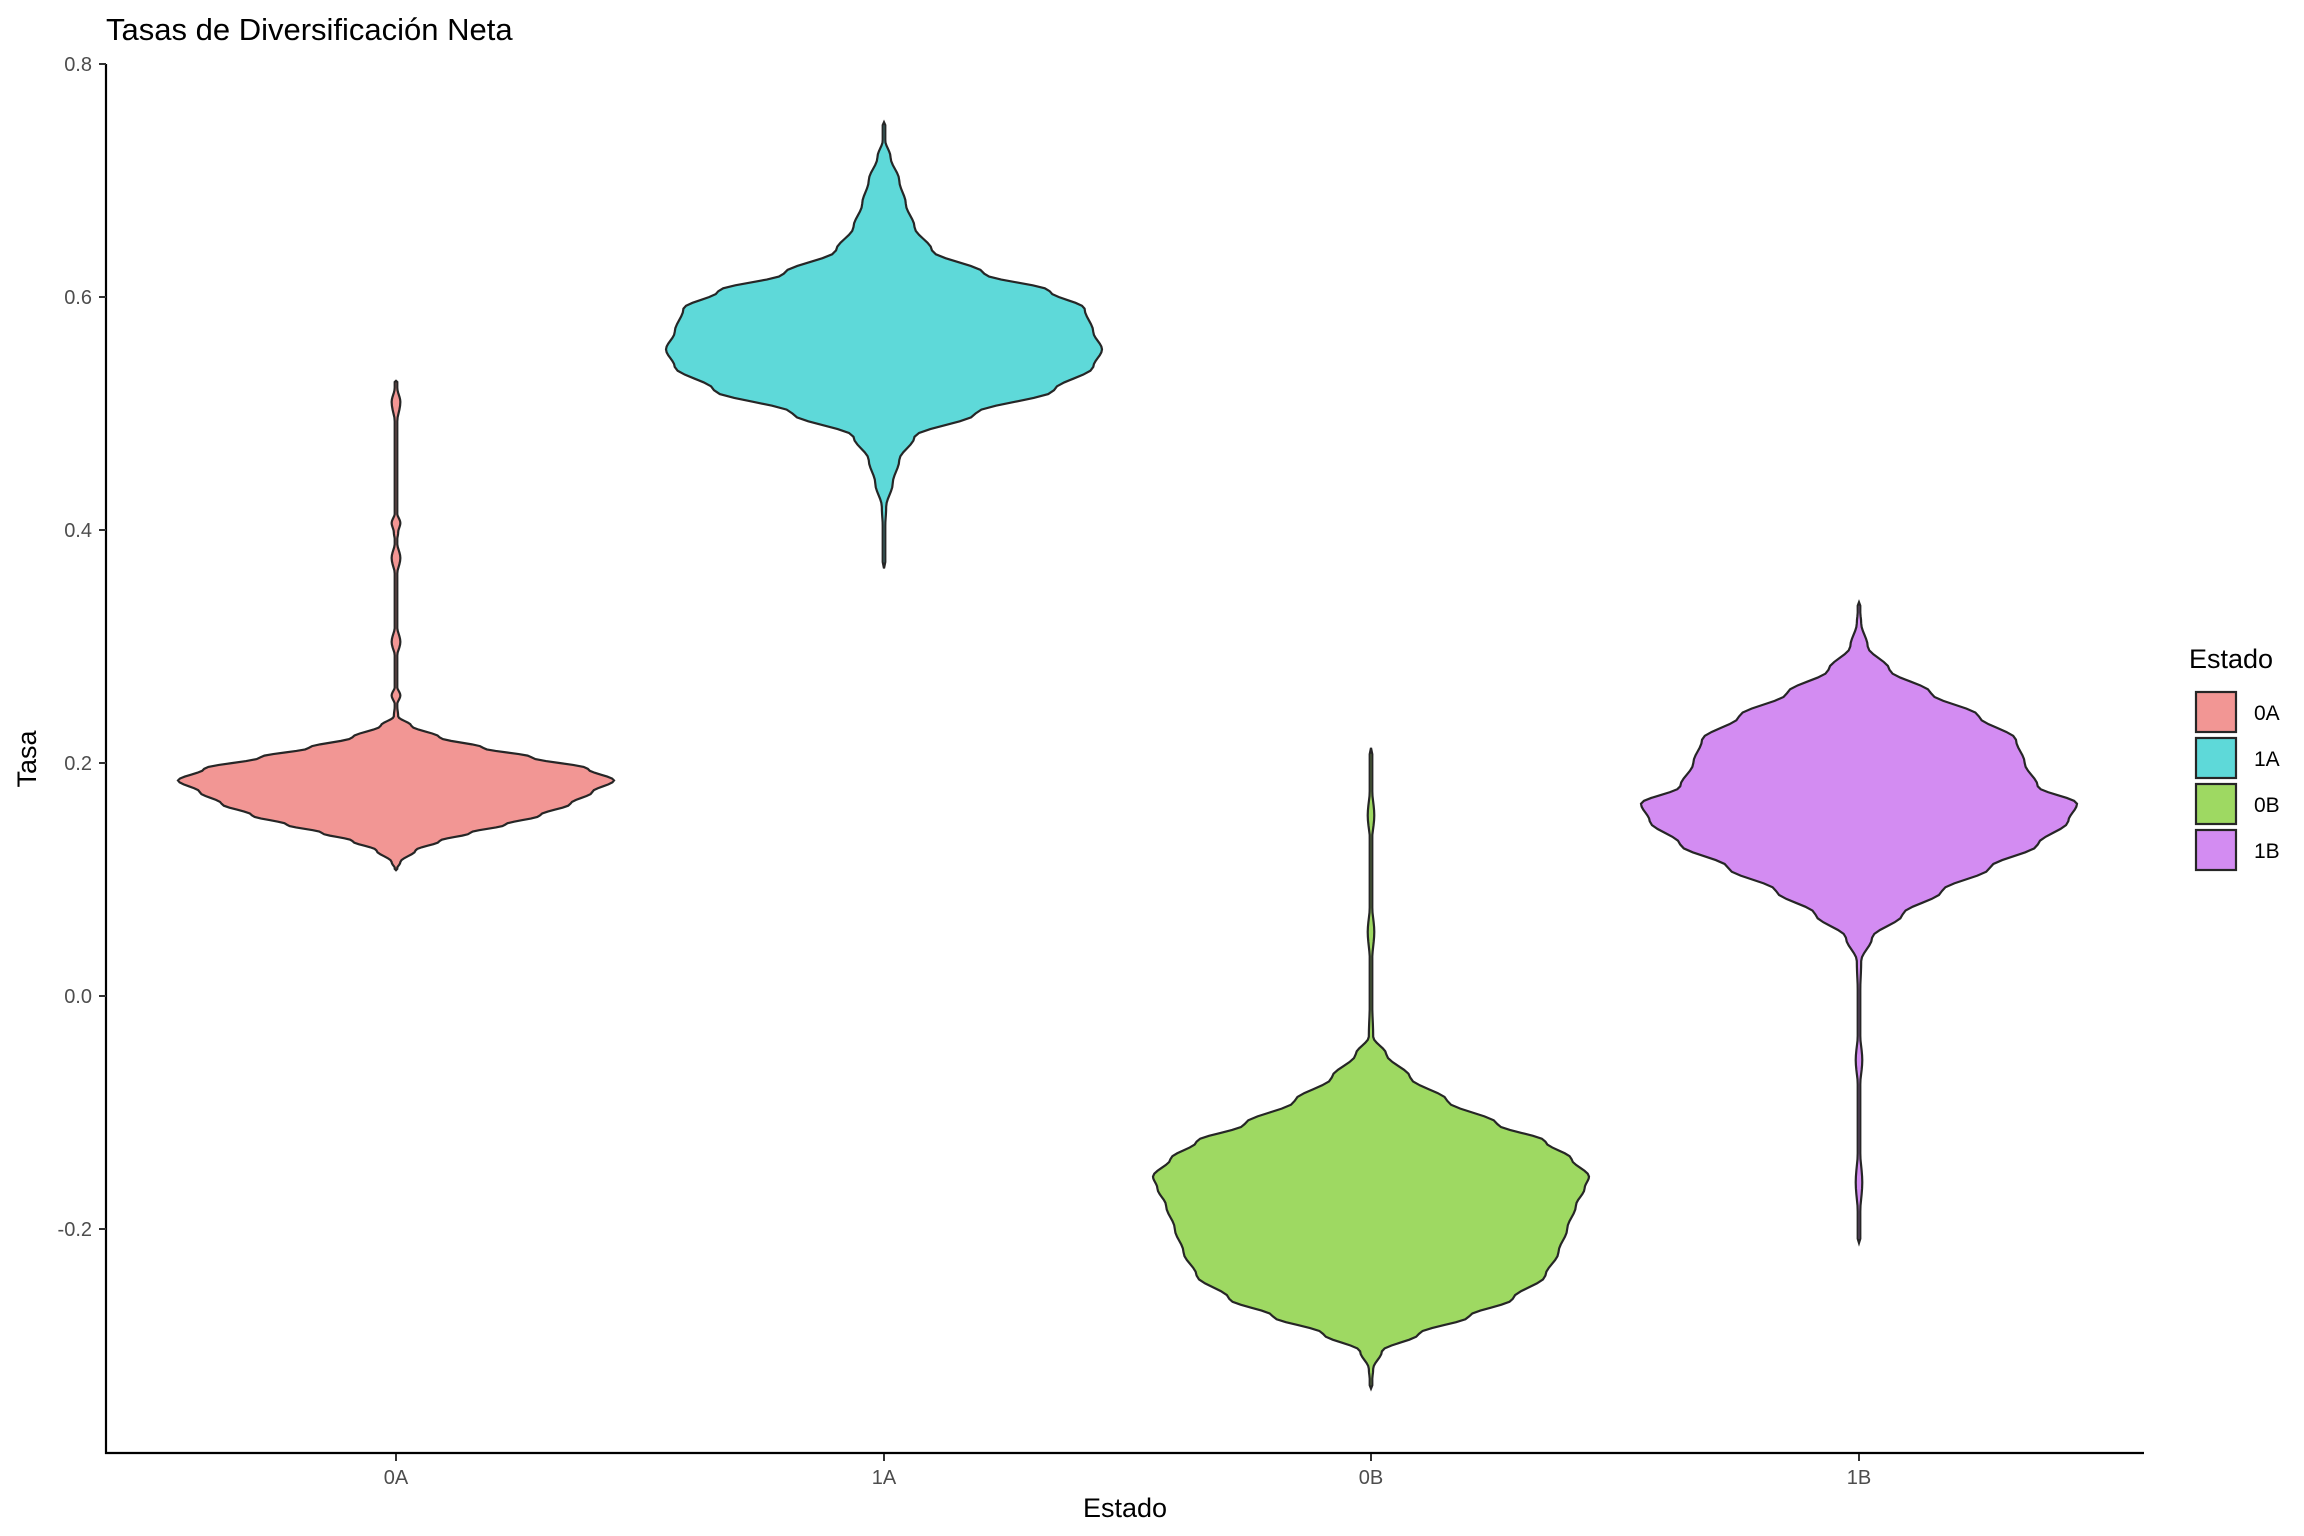 The width and height of the screenshot is (2304, 1536). I want to click on y-tick-label: 0.6, so click(78, 298).